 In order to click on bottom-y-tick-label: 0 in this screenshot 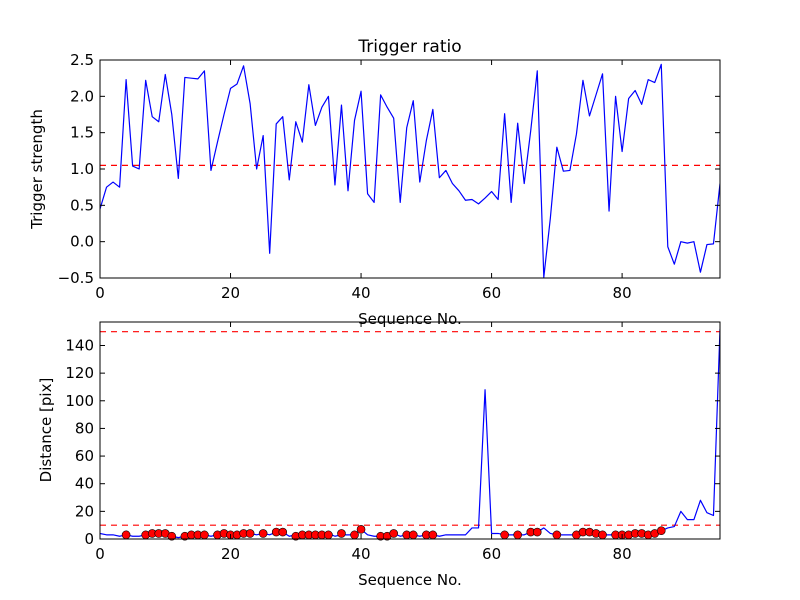, I will do `click(89, 539)`.